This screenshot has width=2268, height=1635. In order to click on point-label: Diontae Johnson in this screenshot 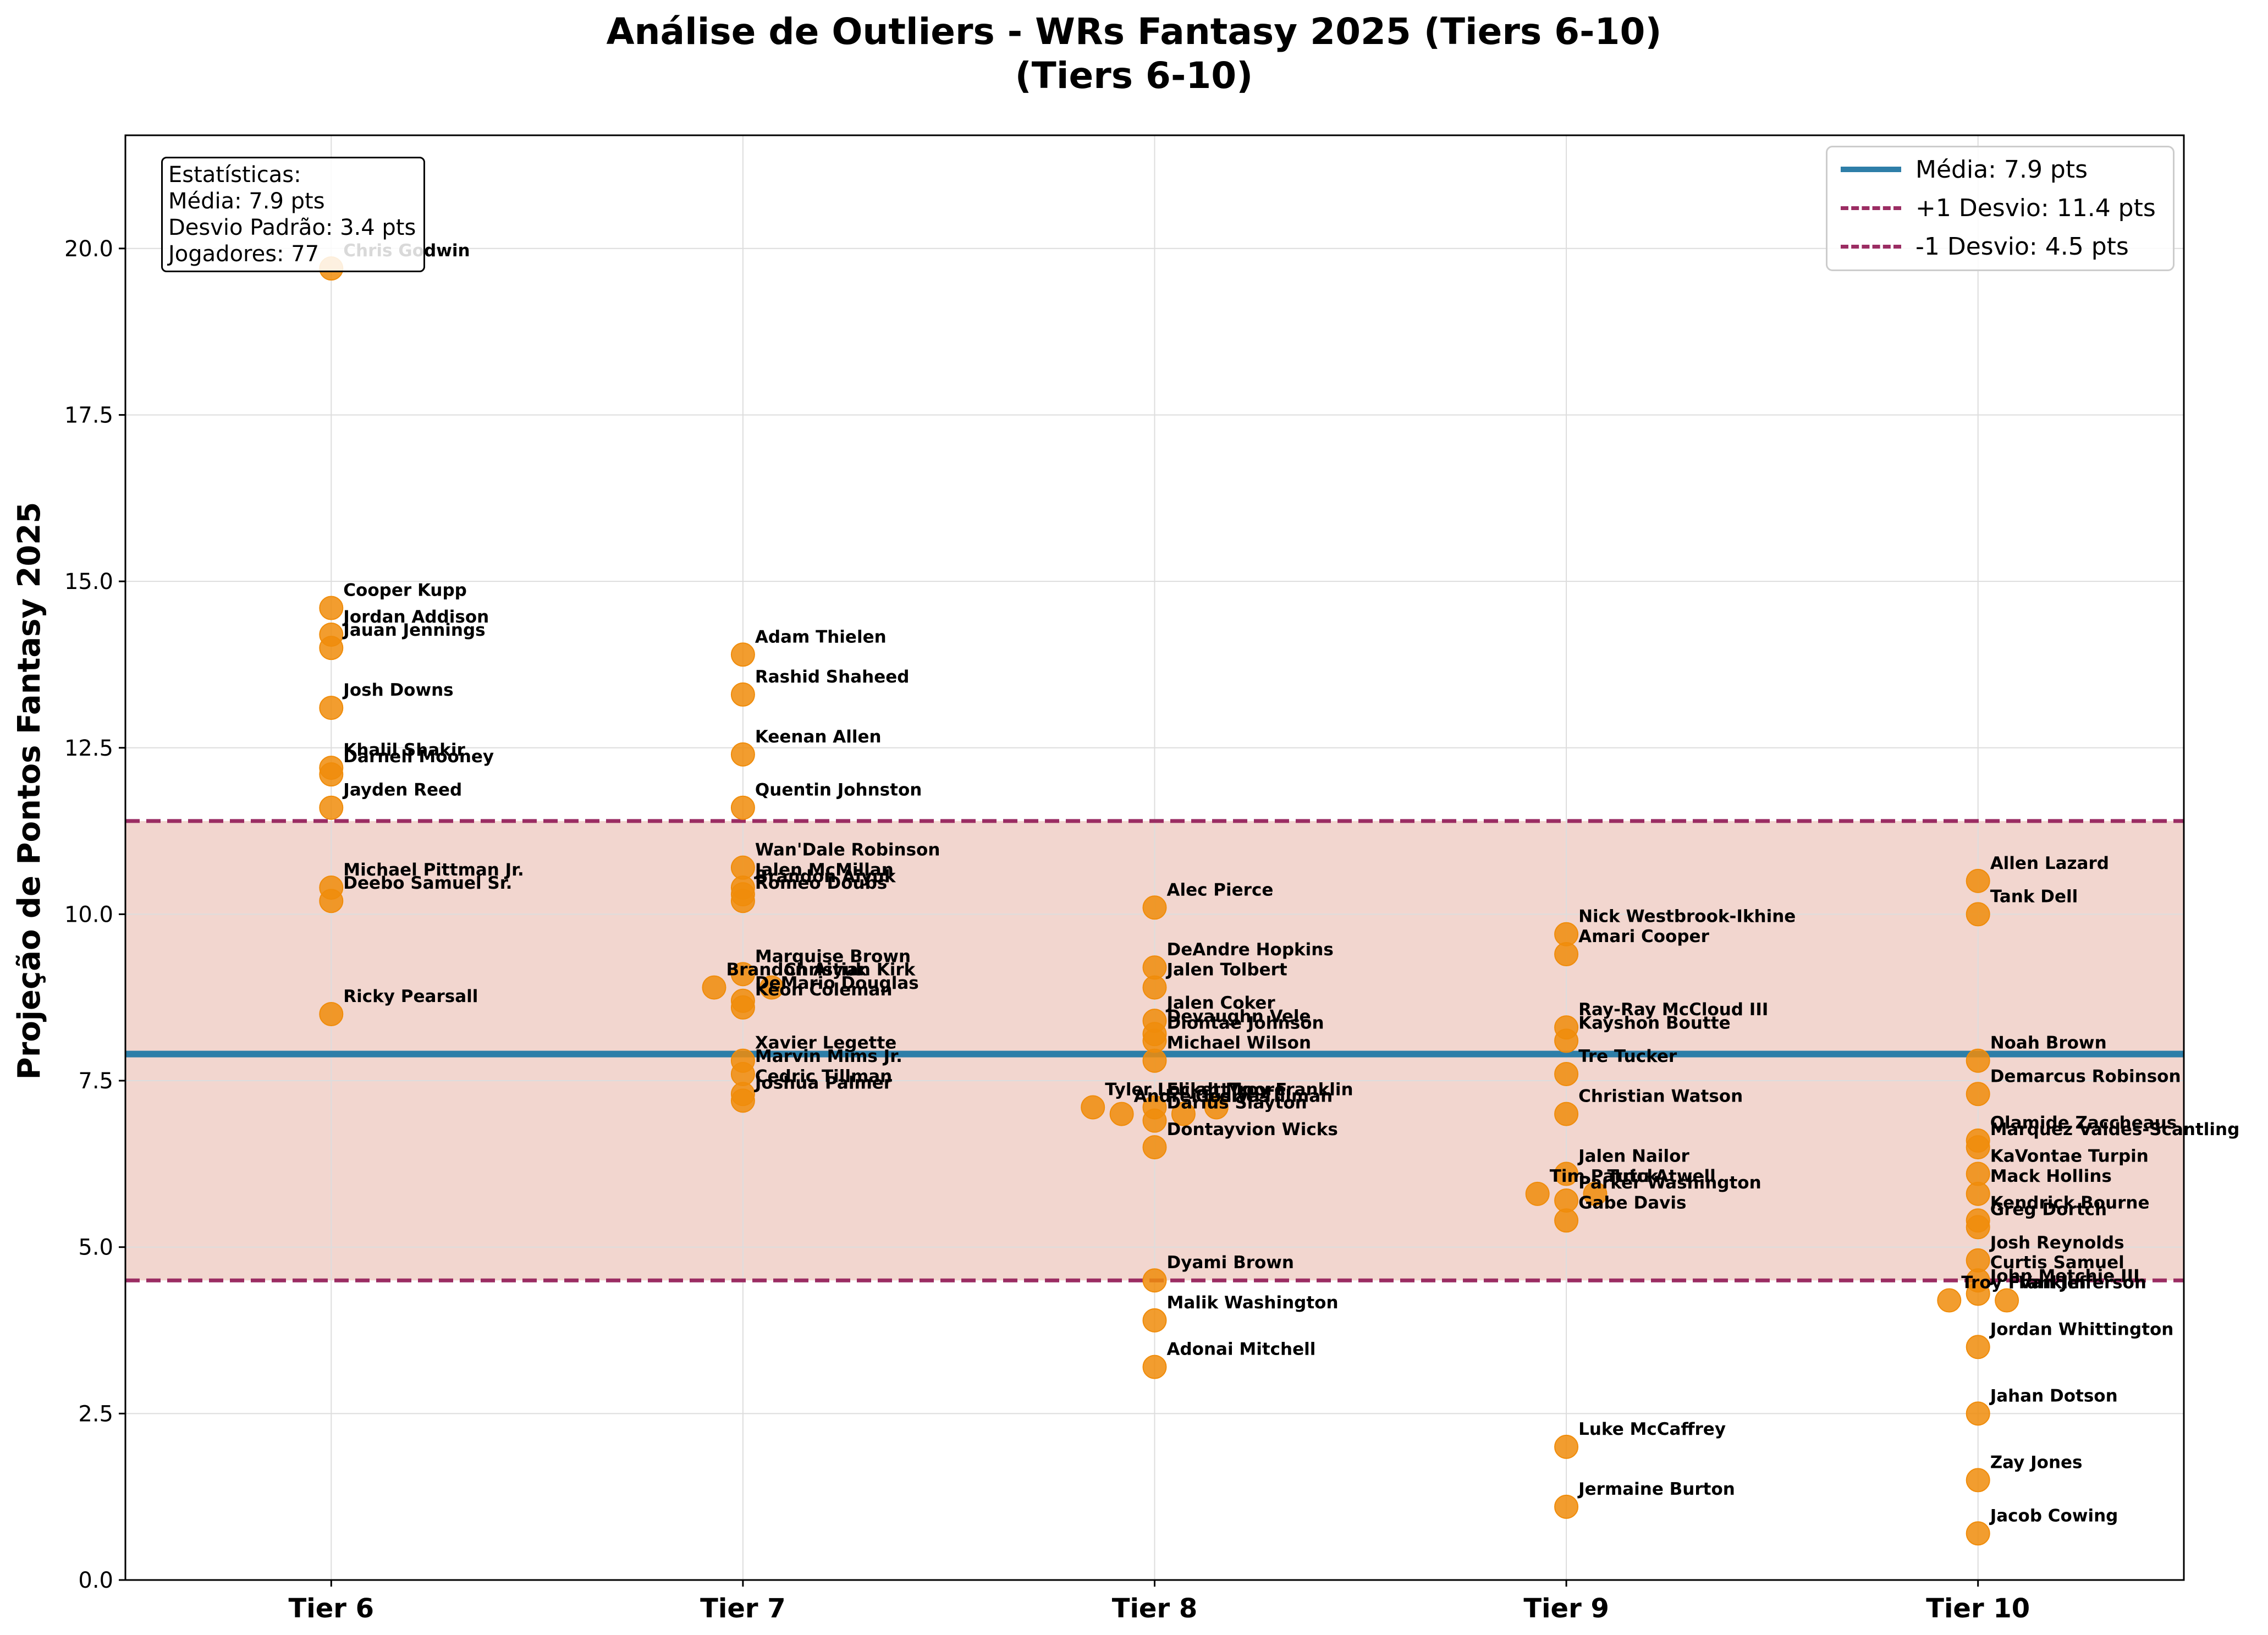, I will do `click(1245, 1023)`.